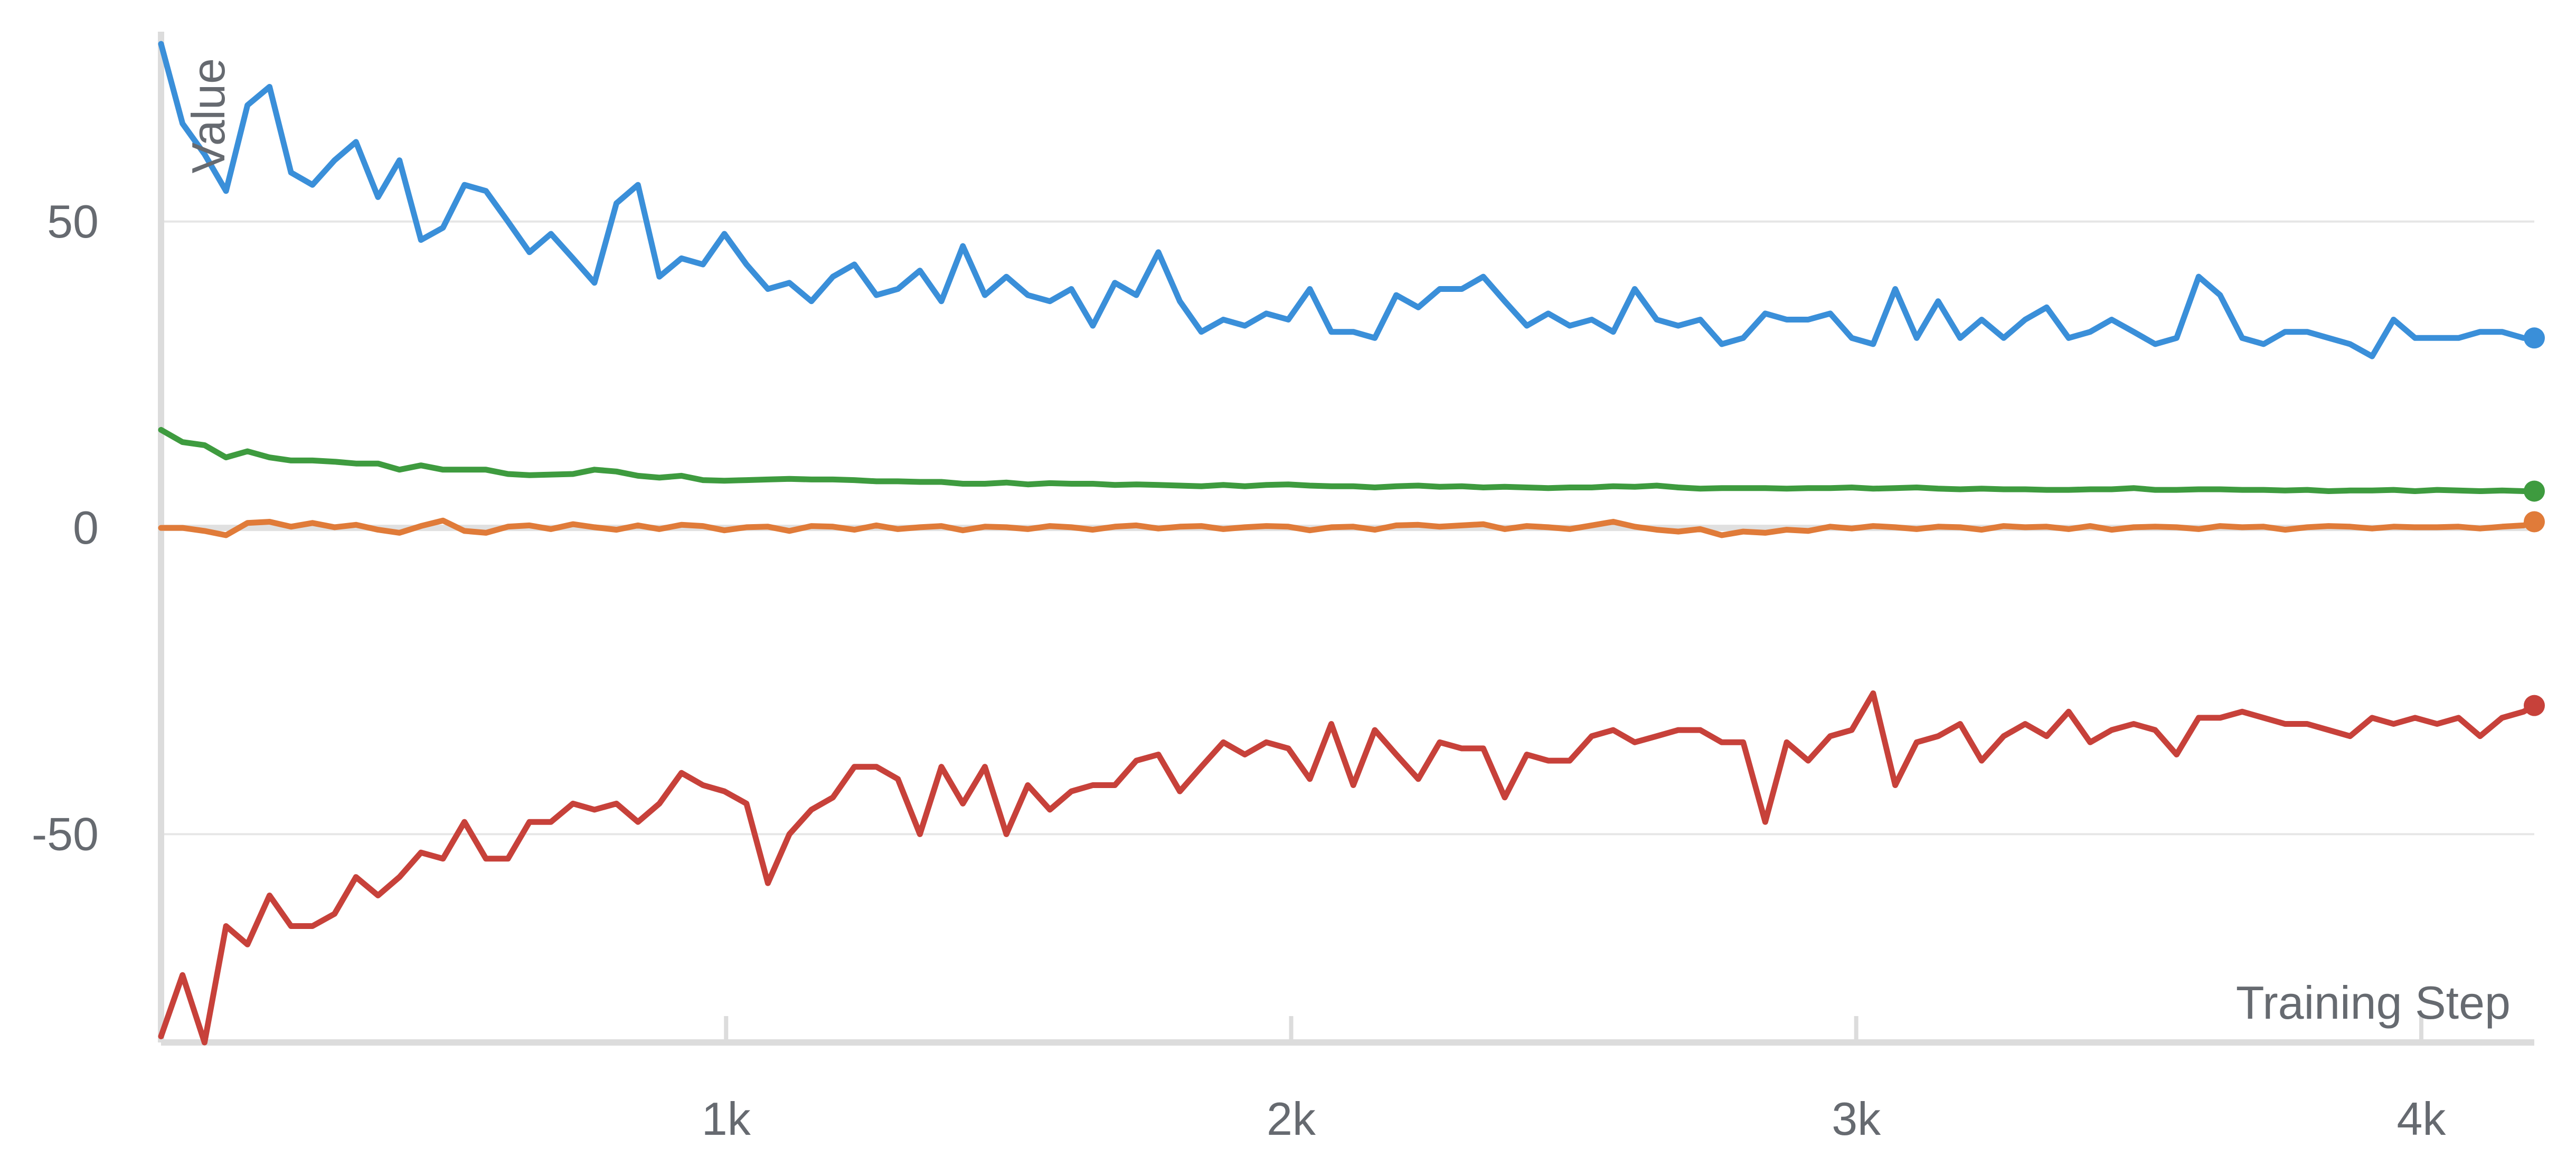  I want to click on y-tick-label: -50, so click(65, 834).